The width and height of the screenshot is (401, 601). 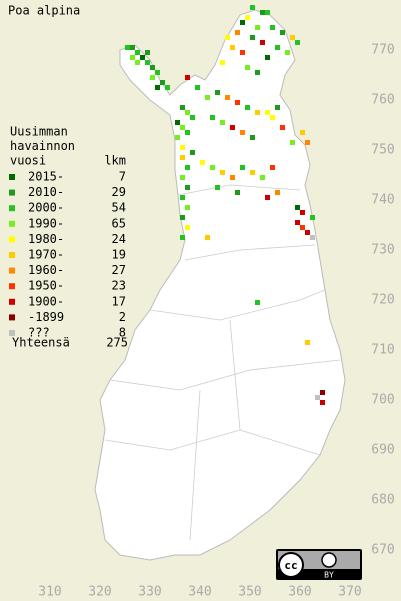 What do you see at coordinates (382, 150) in the screenshot?
I see `y-tick-label: 750` at bounding box center [382, 150].